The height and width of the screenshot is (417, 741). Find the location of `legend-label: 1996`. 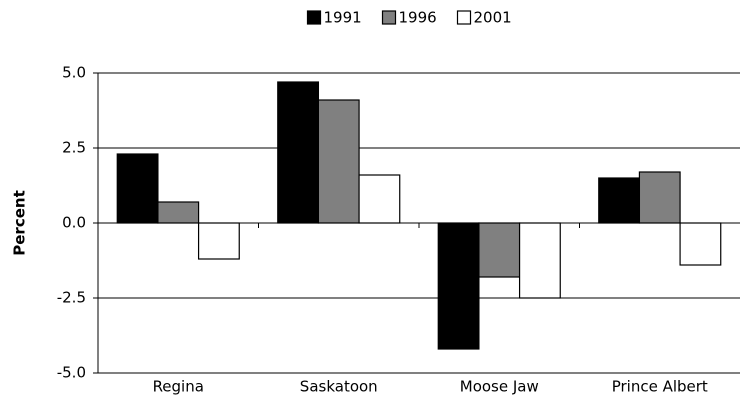

legend-label: 1996 is located at coordinates (418, 18).